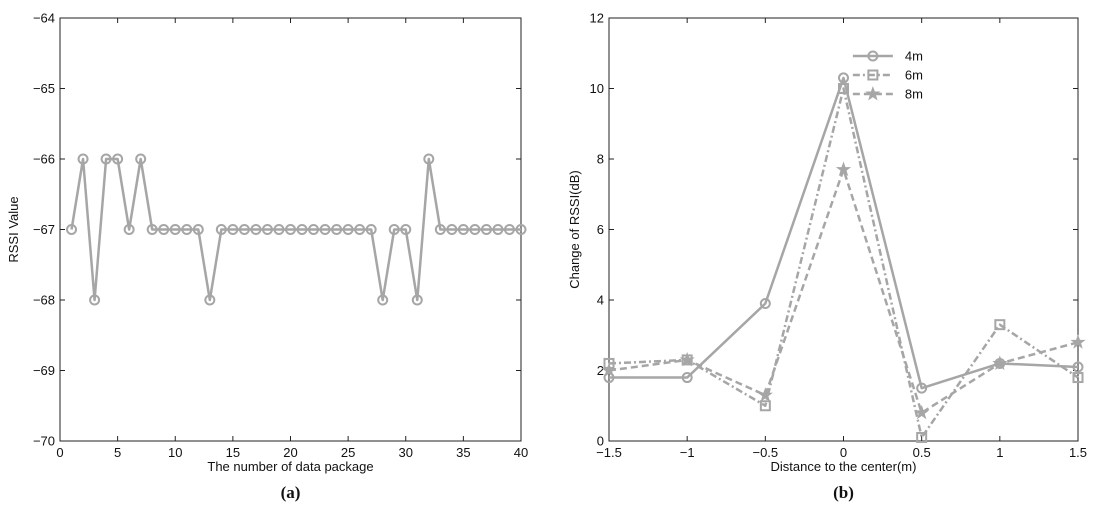 Image resolution: width=1094 pixels, height=512 pixels. Describe the element at coordinates (233, 452) in the screenshot. I see `x-tick-label: 15` at that location.